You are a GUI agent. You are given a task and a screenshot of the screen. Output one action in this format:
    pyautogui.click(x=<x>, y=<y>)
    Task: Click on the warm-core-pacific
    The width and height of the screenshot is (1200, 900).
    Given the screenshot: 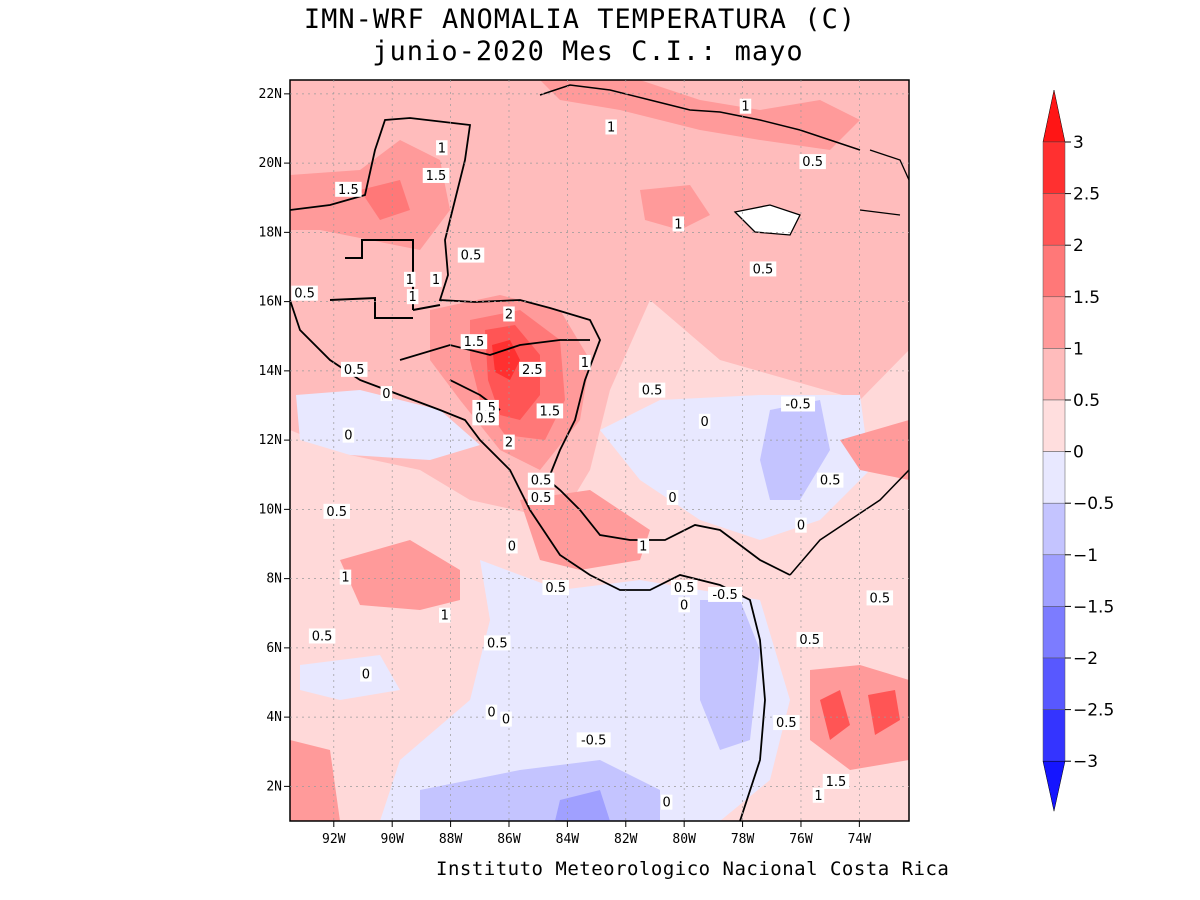 What is the action you would take?
    pyautogui.click(x=400, y=575)
    